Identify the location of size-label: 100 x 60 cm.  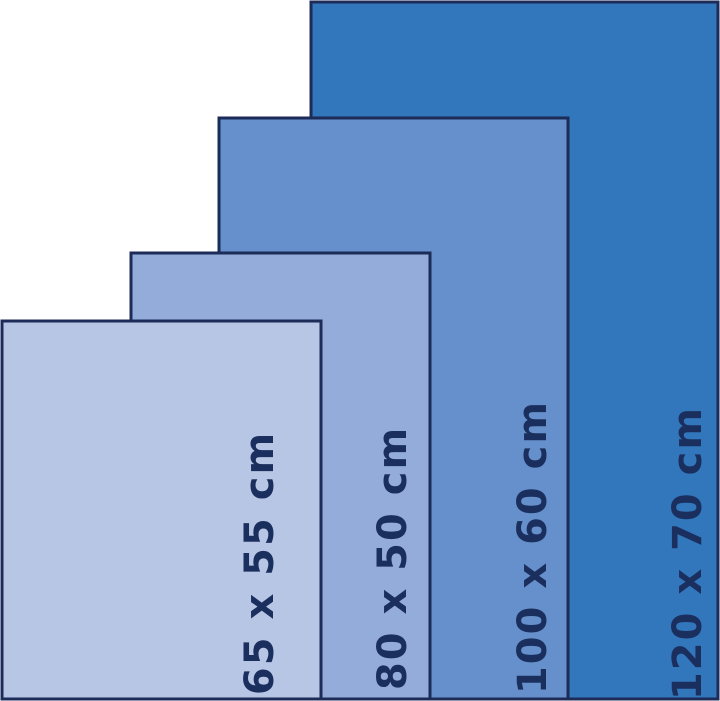
(533, 547).